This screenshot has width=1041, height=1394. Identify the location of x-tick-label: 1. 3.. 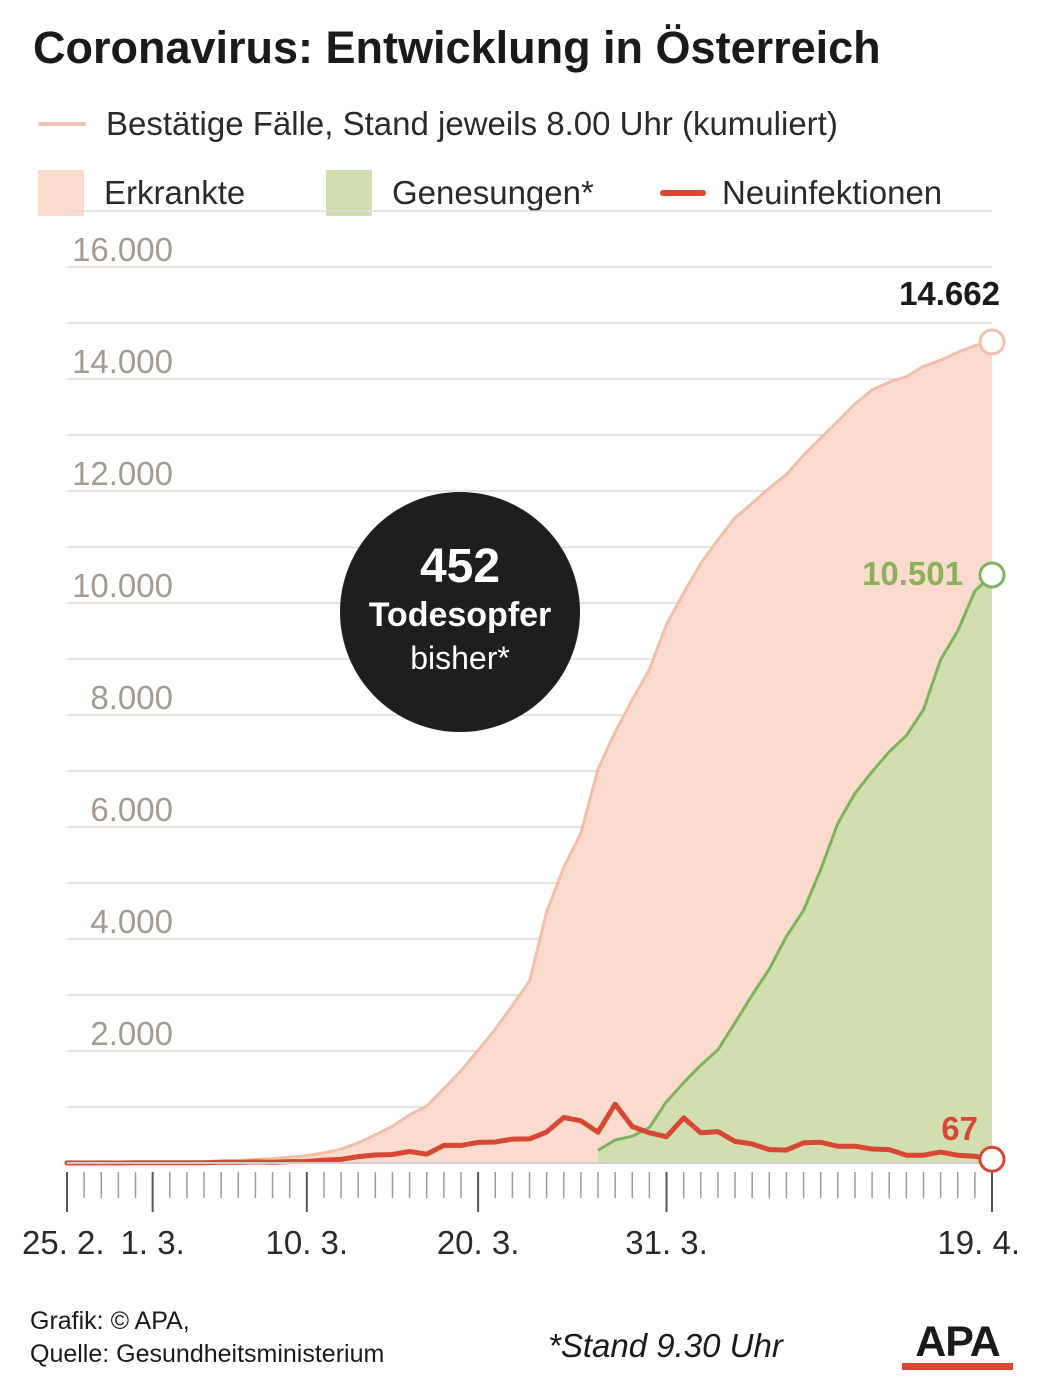
(153, 1242).